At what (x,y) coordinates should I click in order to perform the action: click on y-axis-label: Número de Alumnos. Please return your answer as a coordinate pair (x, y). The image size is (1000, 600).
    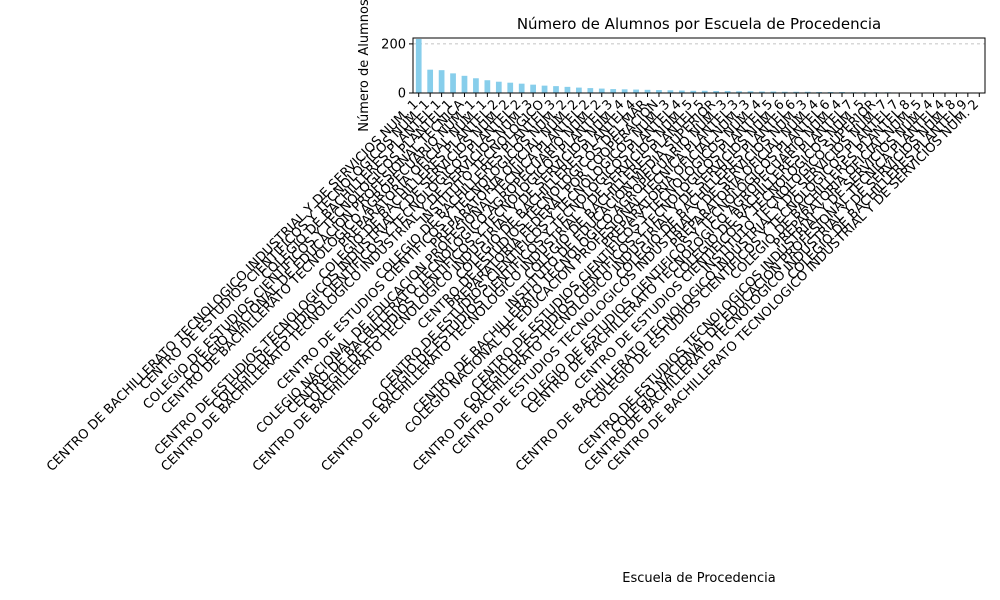
    Looking at the image, I should click on (364, 66).